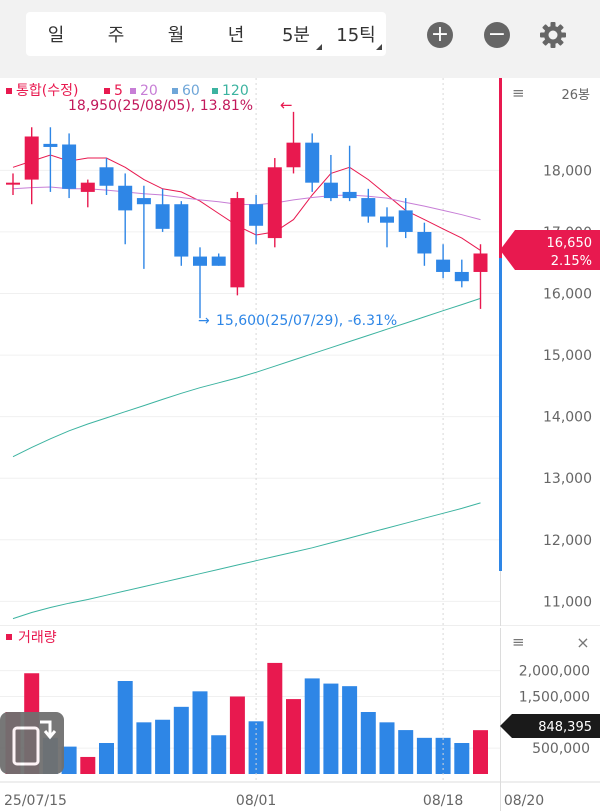  What do you see at coordinates (582, 642) in the screenshot?
I see `close-icon: ×` at bounding box center [582, 642].